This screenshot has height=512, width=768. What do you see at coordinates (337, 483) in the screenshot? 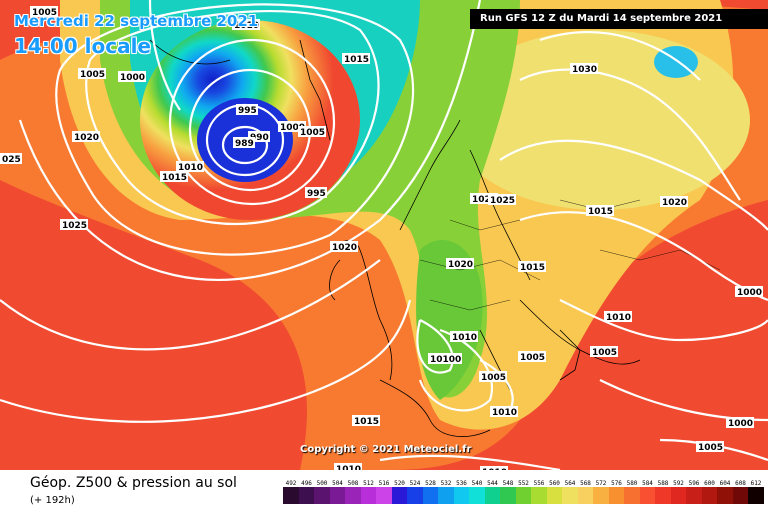
I see `legend-value: 504` at bounding box center [337, 483].